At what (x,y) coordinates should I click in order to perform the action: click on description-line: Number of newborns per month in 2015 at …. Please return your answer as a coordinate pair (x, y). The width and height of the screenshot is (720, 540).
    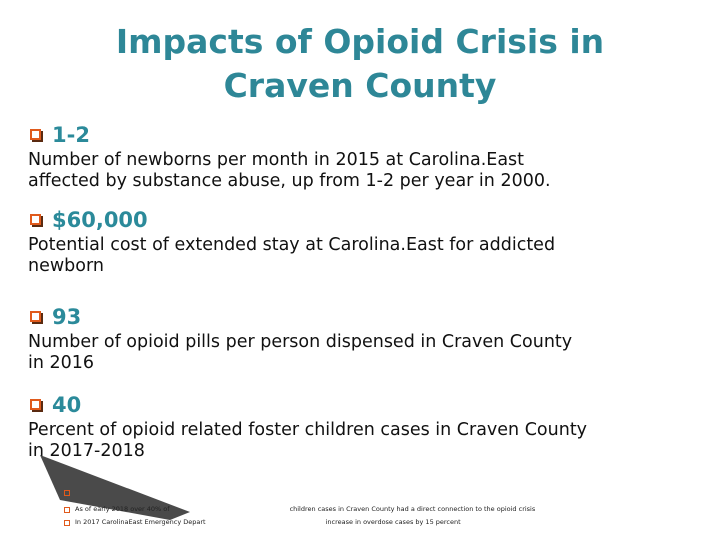
    Looking at the image, I should click on (276, 160).